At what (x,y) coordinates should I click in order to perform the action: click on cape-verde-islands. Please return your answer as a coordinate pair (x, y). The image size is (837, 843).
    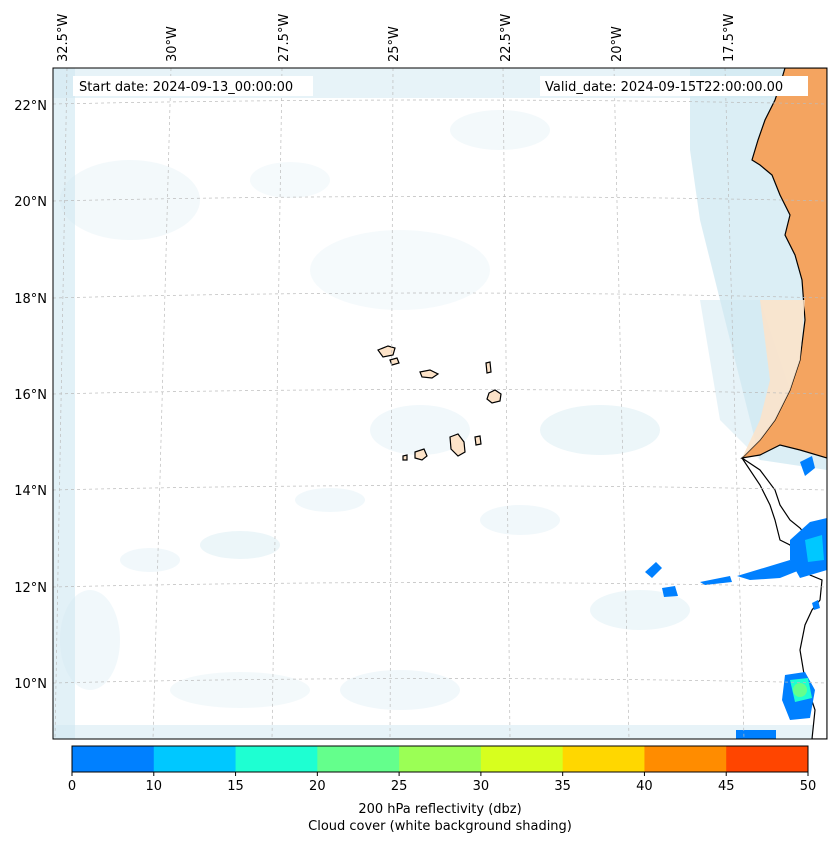
    Looking at the image, I should click on (439, 403).